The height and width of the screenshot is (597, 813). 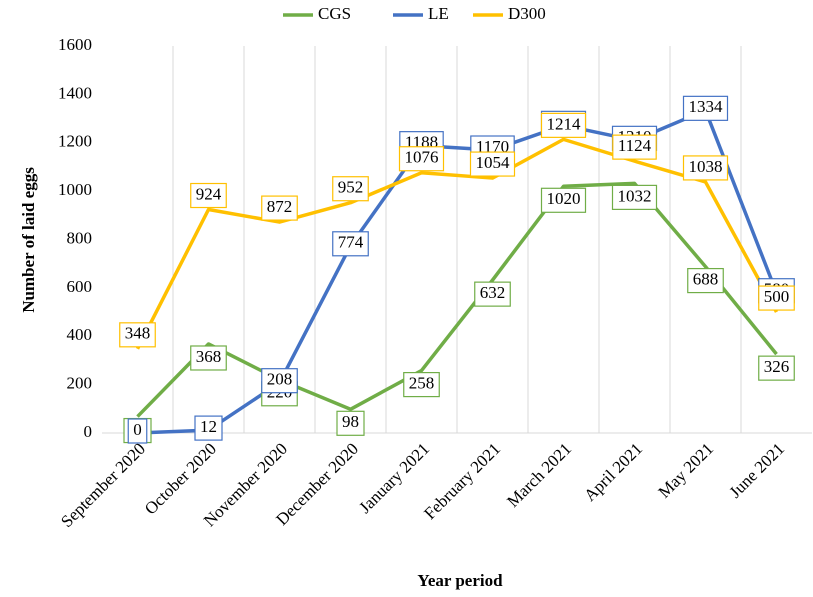 I want to click on data-label: 632, so click(x=492, y=294).